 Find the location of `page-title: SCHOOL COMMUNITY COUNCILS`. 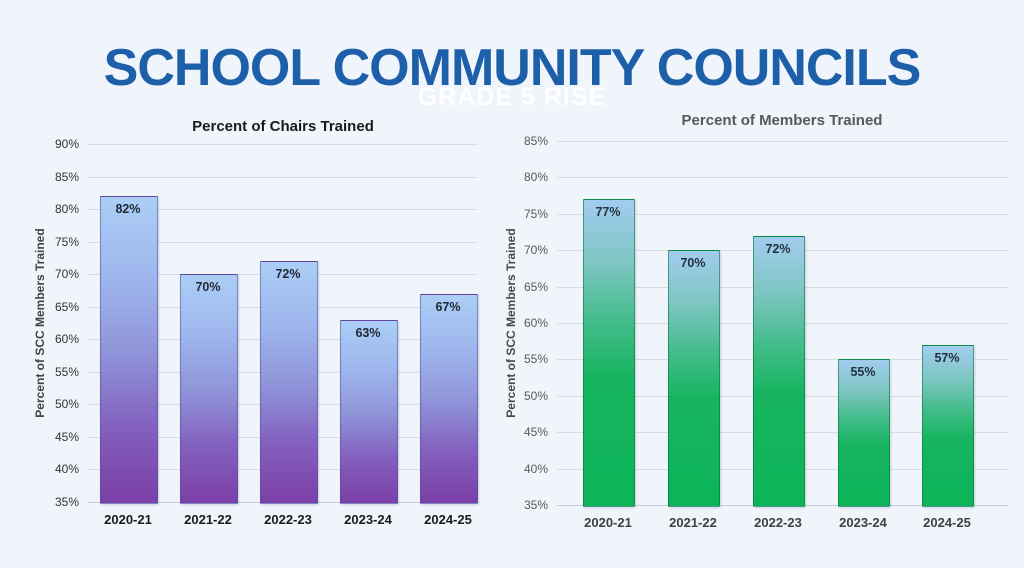

page-title: SCHOOL COMMUNITY COUNCILS is located at coordinates (512, 68).